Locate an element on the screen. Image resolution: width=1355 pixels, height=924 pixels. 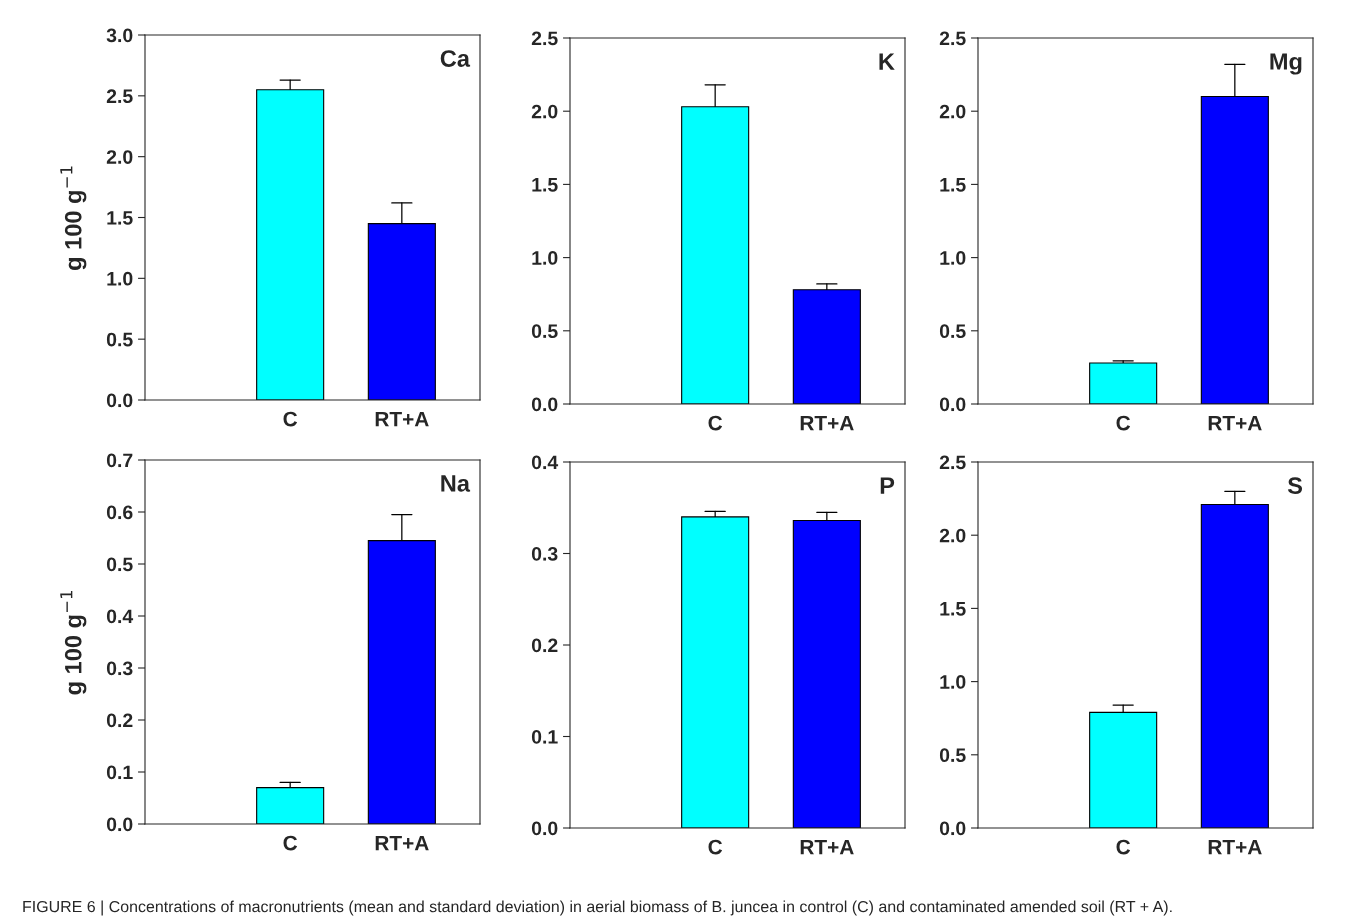
annotation: P is located at coordinates (887, 485).